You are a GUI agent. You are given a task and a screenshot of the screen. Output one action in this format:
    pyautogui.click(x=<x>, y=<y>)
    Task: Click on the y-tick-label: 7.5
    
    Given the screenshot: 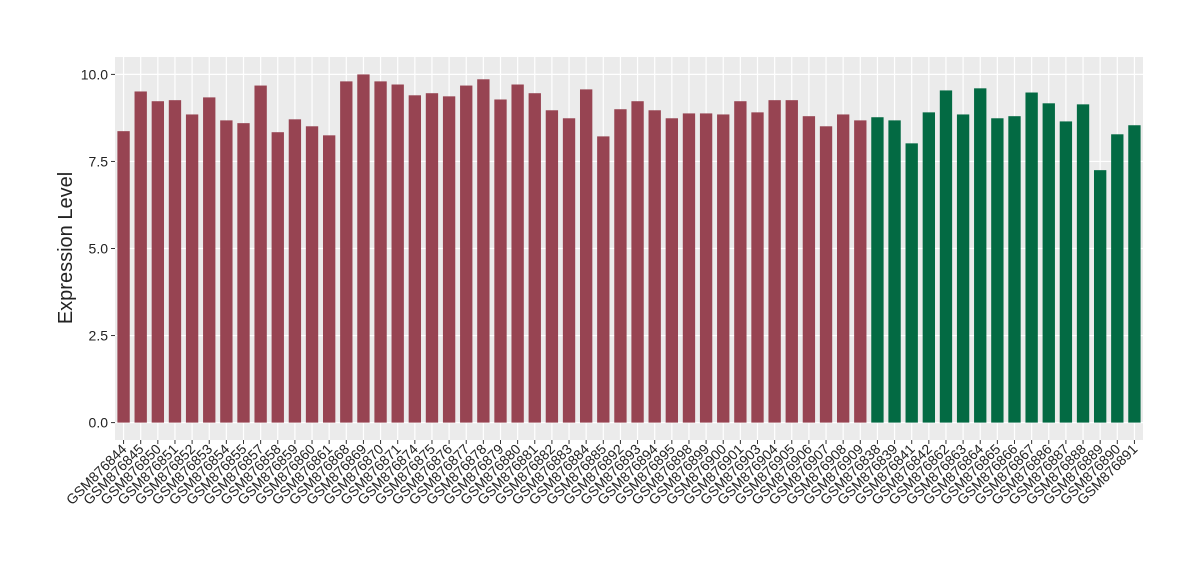 What is the action you would take?
    pyautogui.click(x=99, y=161)
    